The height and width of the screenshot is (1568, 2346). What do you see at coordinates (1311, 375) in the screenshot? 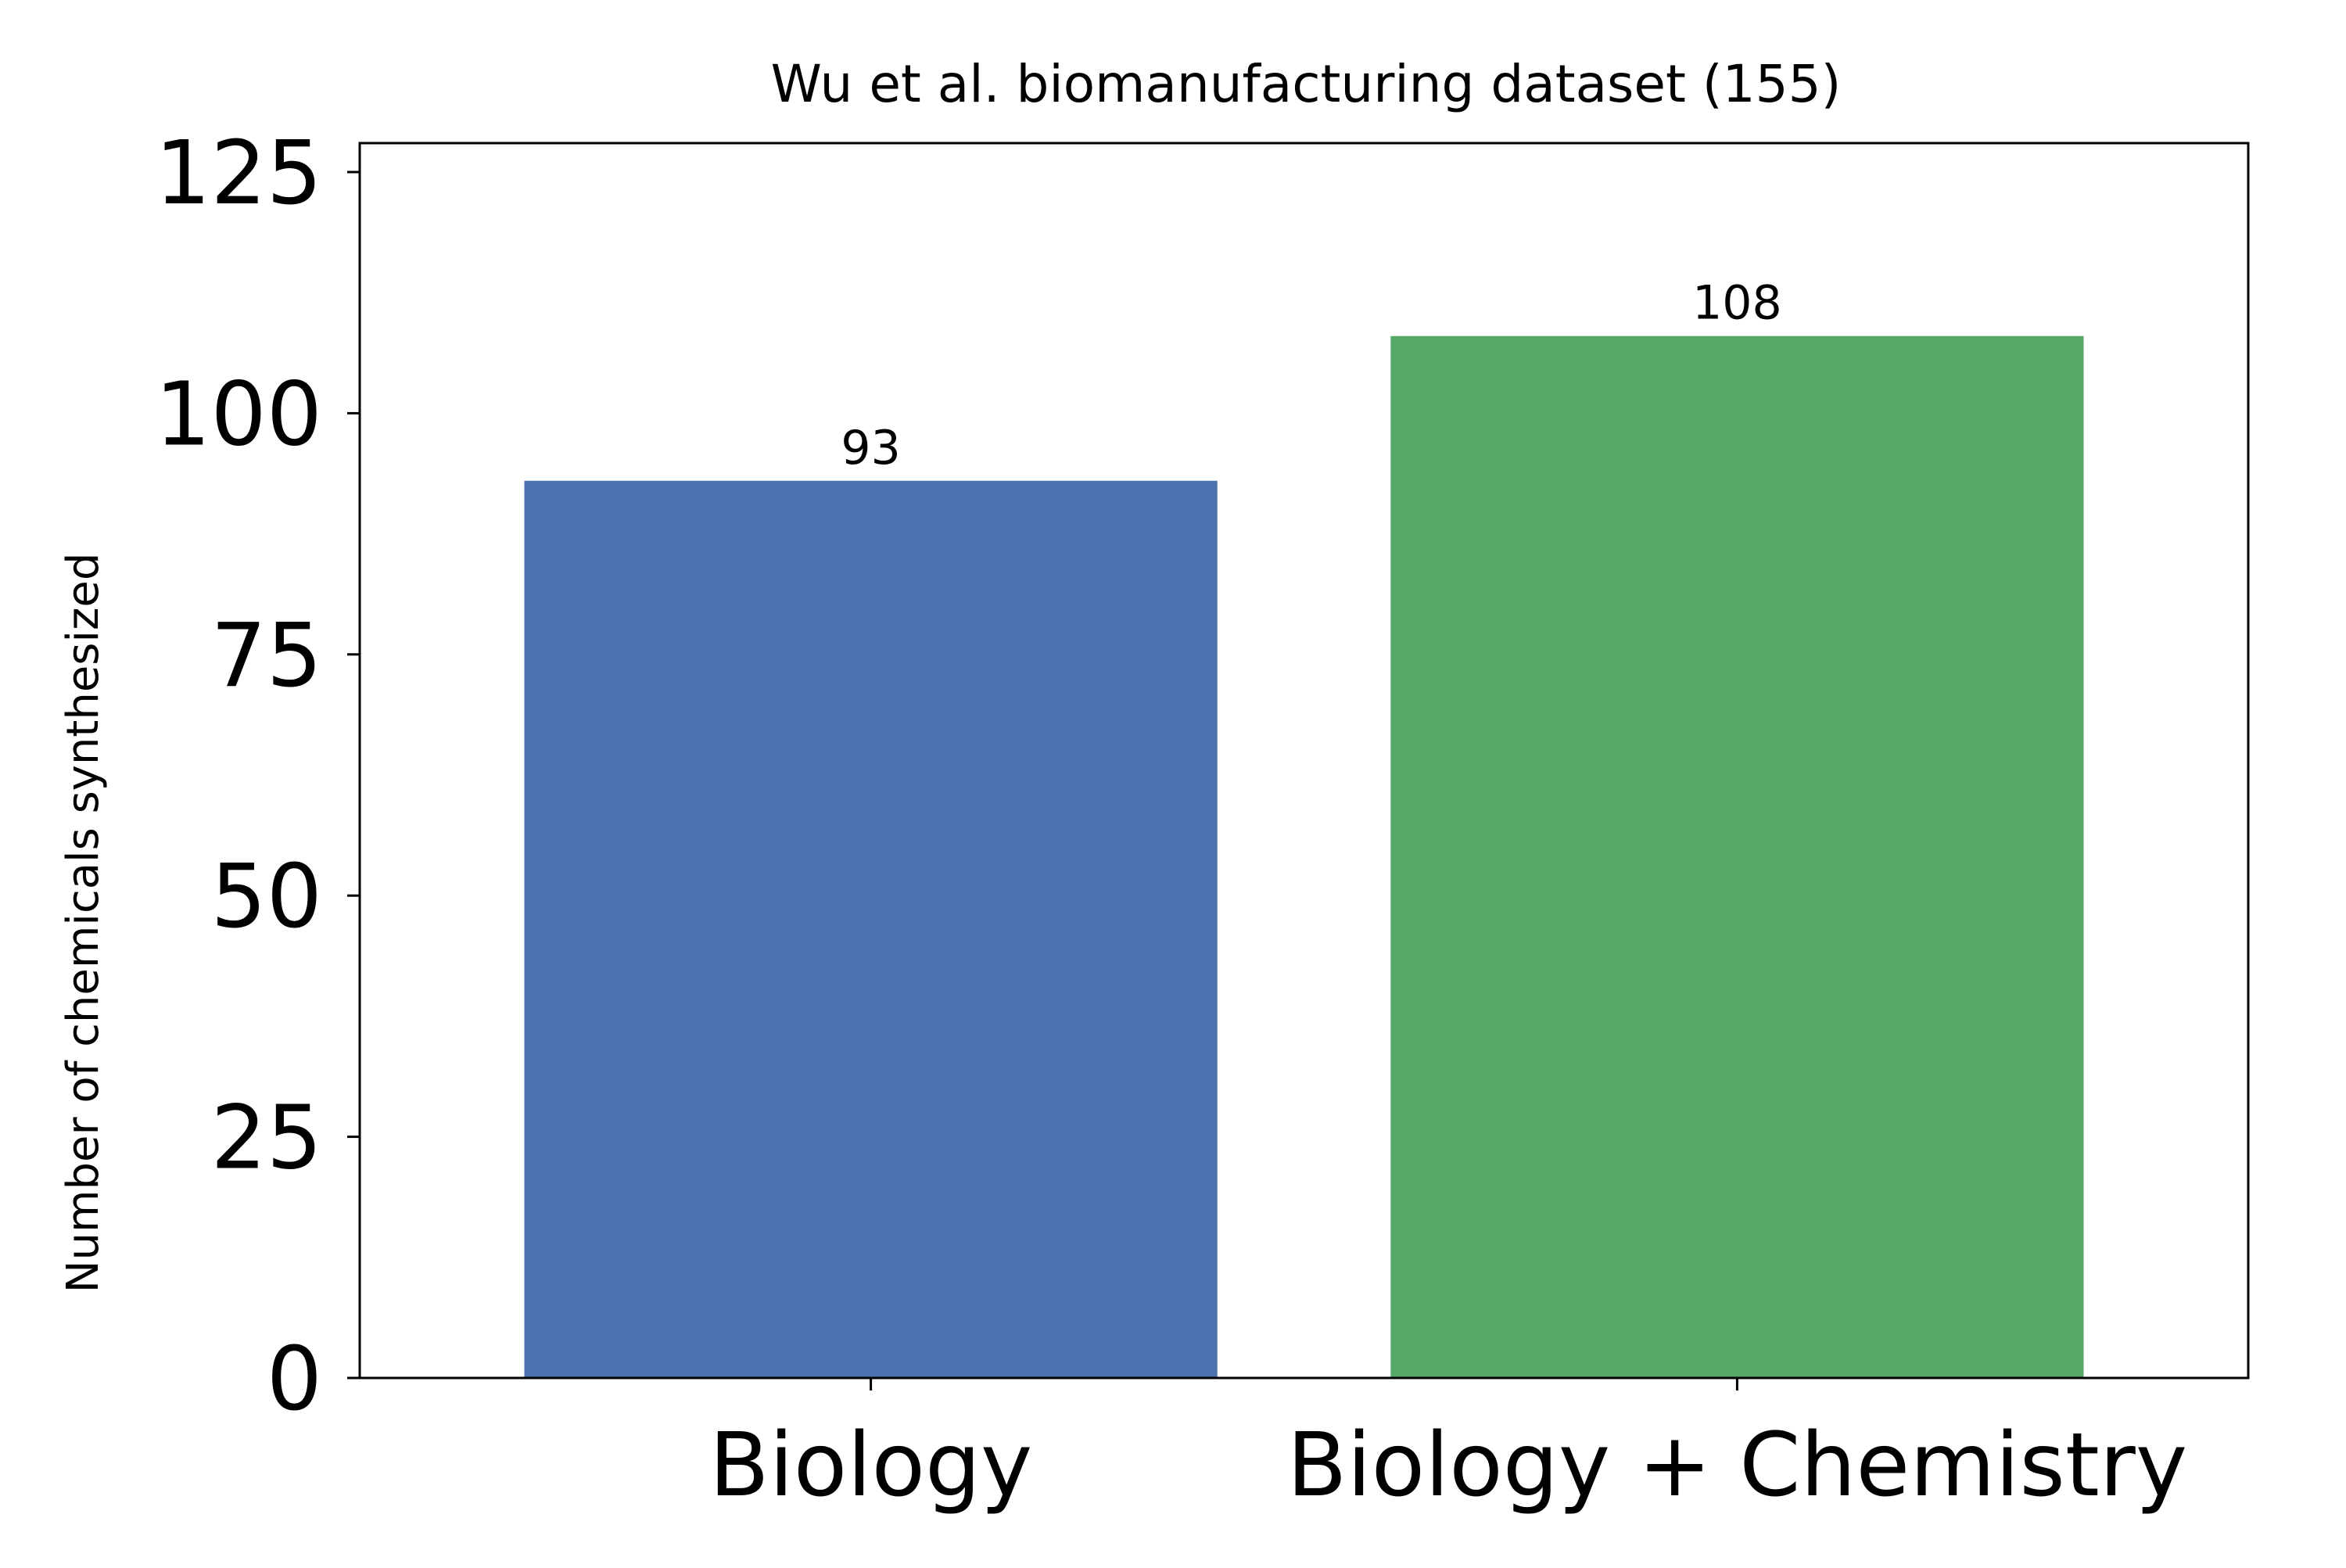
I see `value-labels-layer: 93 108` at bounding box center [1311, 375].